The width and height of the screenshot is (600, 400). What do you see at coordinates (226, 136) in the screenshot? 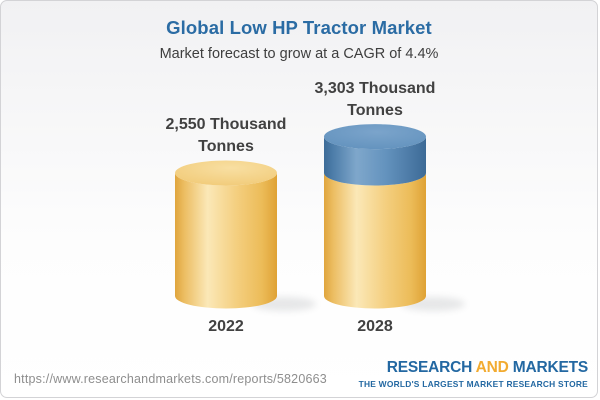
I see `value-label-2022: 2,550 Thousand Tonnes` at bounding box center [226, 136].